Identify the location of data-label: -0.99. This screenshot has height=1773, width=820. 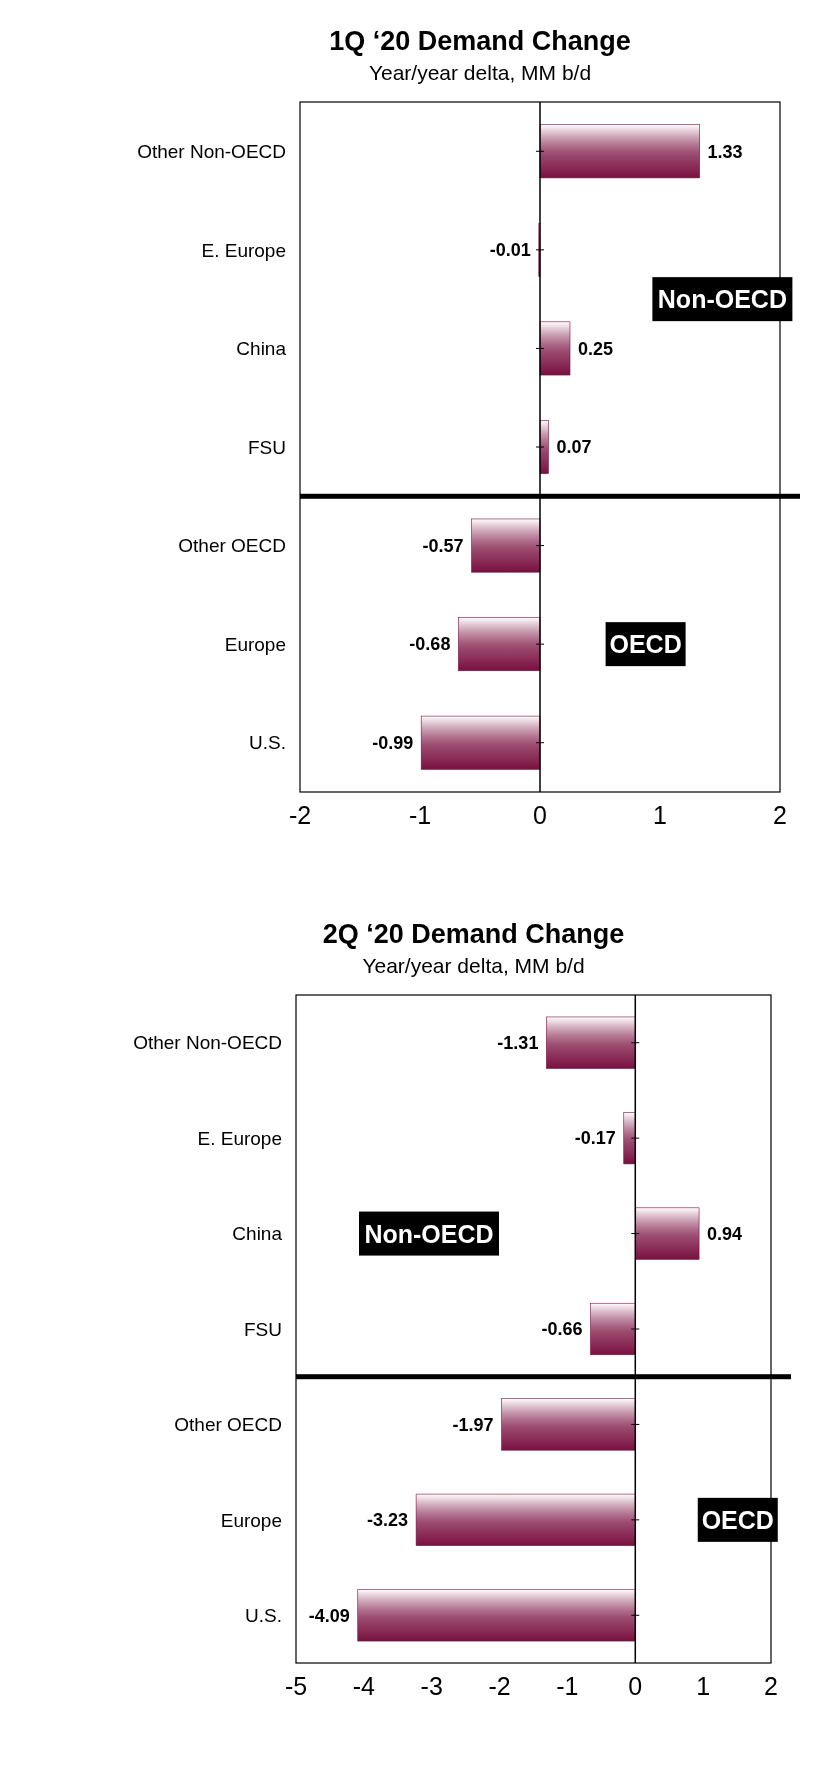
(393, 743).